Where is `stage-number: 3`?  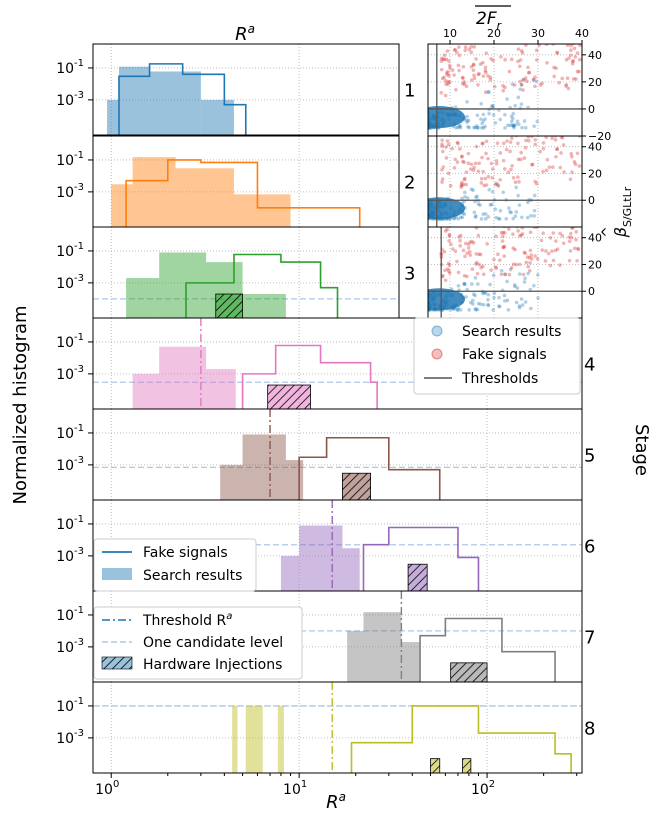
stage-number: 3 is located at coordinates (409, 274).